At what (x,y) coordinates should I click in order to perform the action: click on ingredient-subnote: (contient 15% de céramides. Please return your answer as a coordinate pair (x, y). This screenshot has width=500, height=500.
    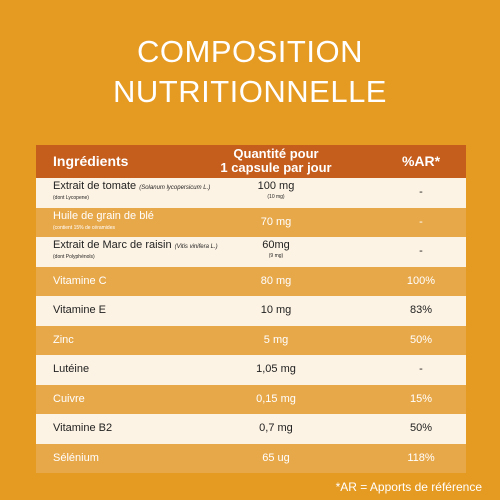
    Looking at the image, I should click on (84, 227).